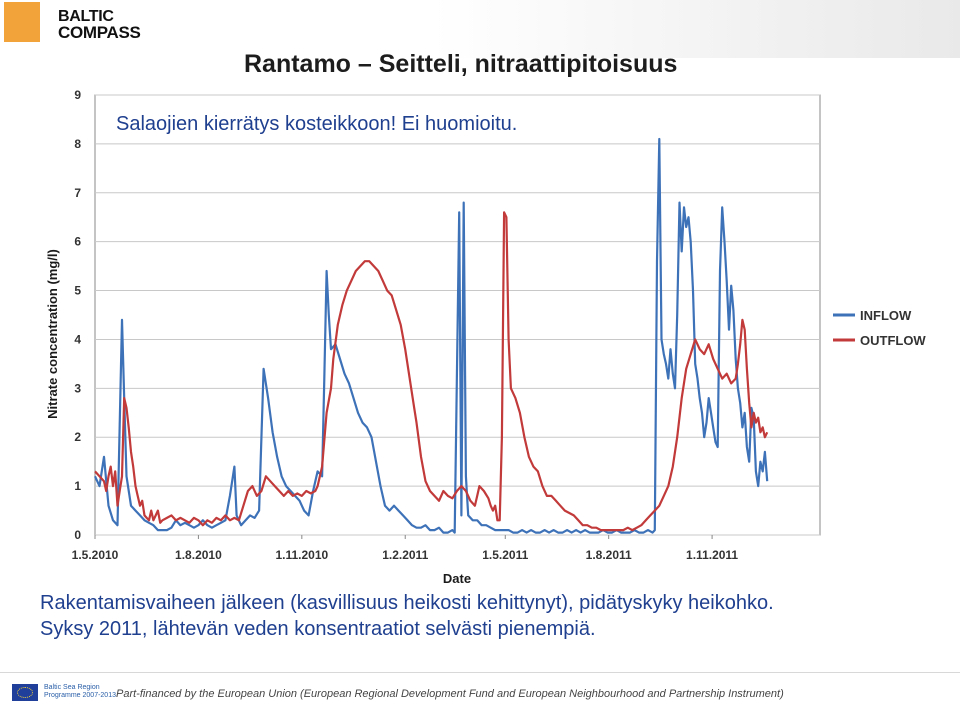  I want to click on baltic-compass-logo: BALTIC COMPASS, so click(99, 25).